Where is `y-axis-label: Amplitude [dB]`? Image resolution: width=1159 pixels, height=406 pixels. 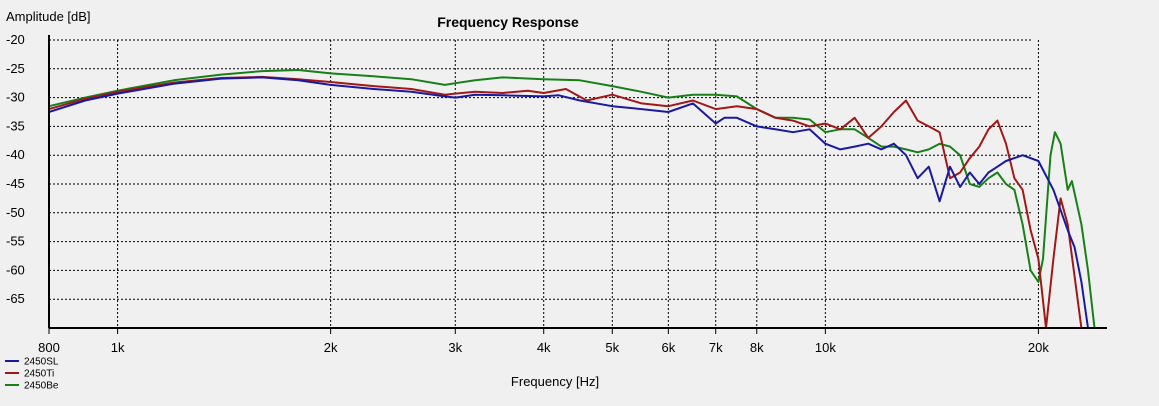
y-axis-label: Amplitude [dB] is located at coordinates (48, 16).